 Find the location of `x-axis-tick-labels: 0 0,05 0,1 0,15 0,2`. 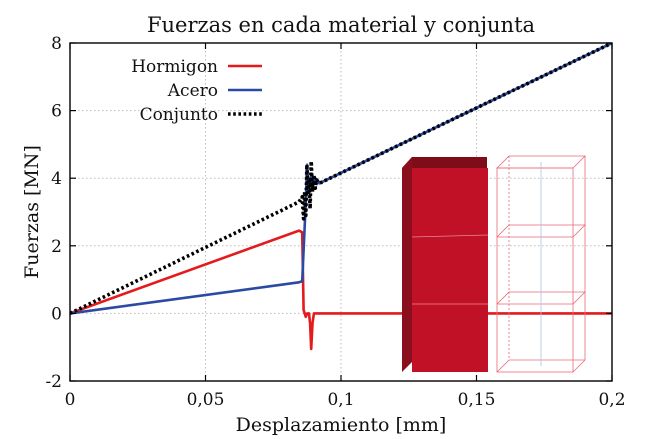

x-axis-tick-labels: 0 0,05 0,1 0,15 0,2 is located at coordinates (345, 400).